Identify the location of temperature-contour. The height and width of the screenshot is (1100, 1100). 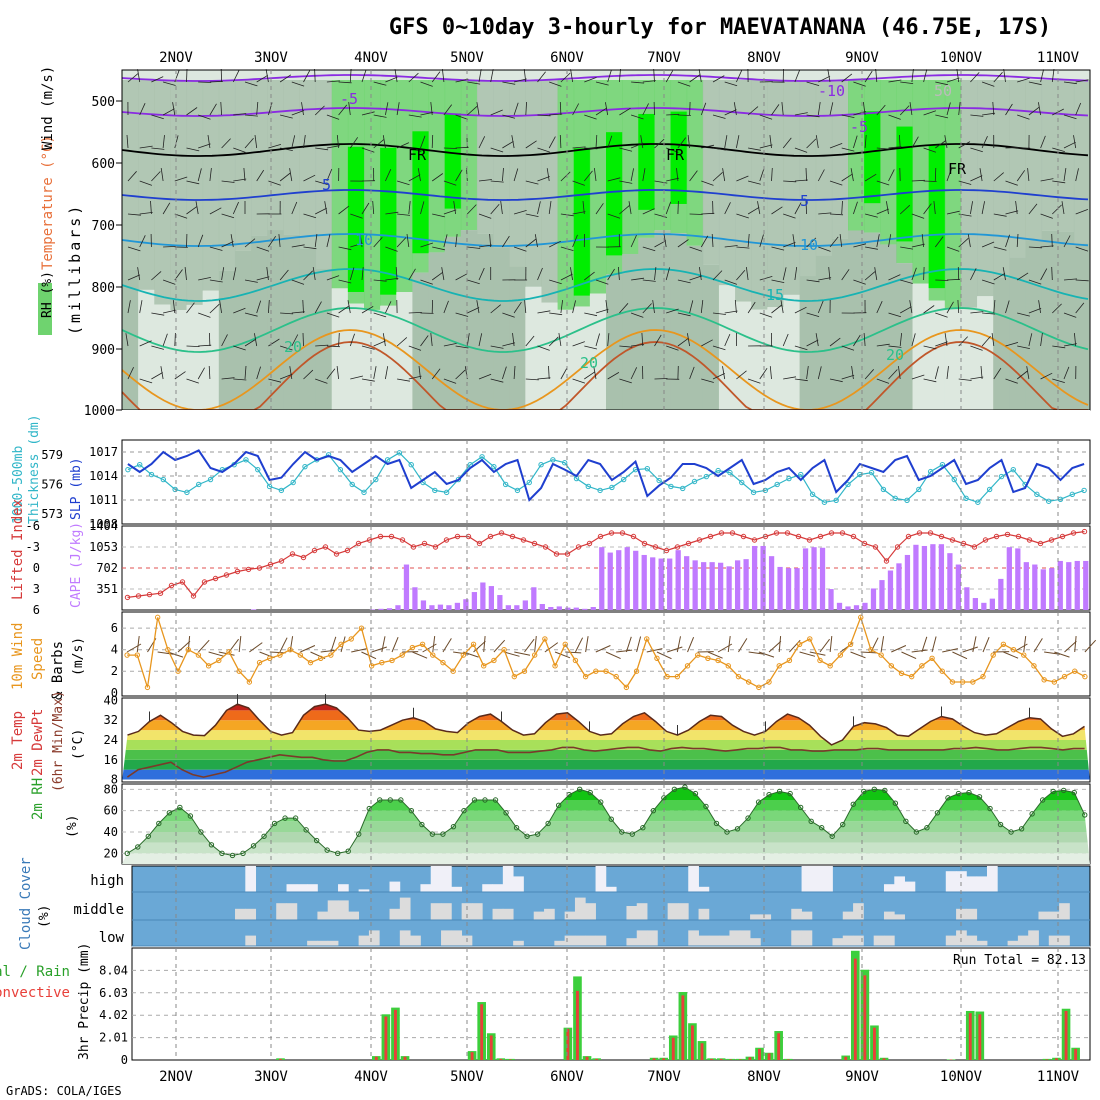
(605, 78).